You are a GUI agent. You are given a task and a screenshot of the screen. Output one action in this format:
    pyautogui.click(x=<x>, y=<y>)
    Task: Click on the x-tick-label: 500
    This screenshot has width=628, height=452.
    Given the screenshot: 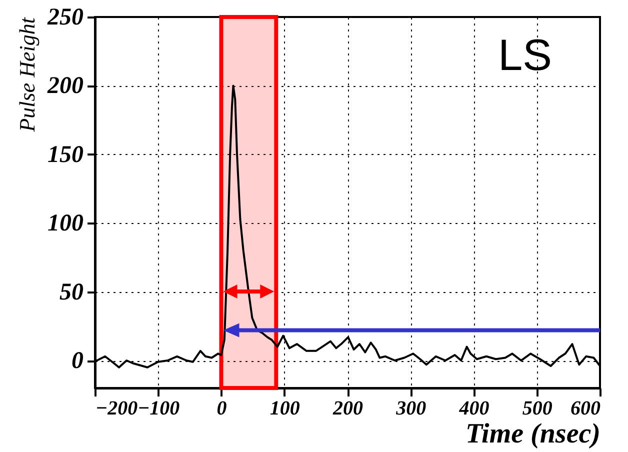 What is the action you would take?
    pyautogui.click(x=537, y=409)
    